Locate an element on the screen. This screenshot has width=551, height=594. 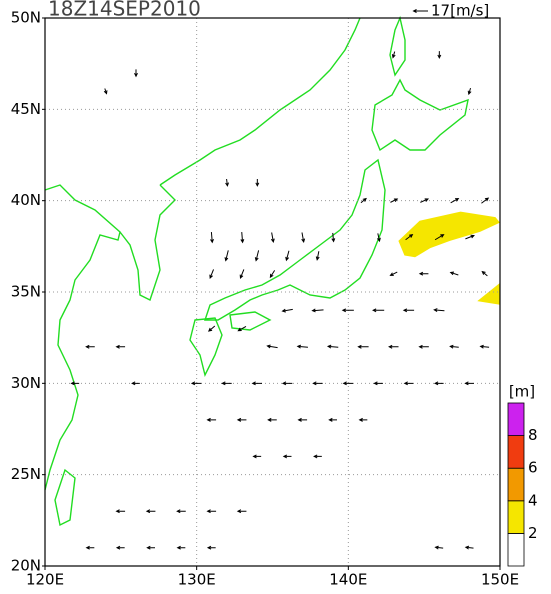
reference-vector-shape is located at coordinates (420, 11).